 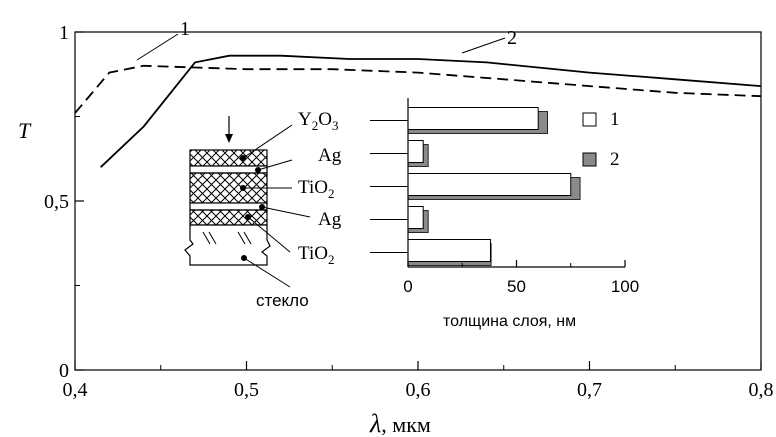 I want to click on bar-x-tick-label: 100, so click(x=625, y=286).